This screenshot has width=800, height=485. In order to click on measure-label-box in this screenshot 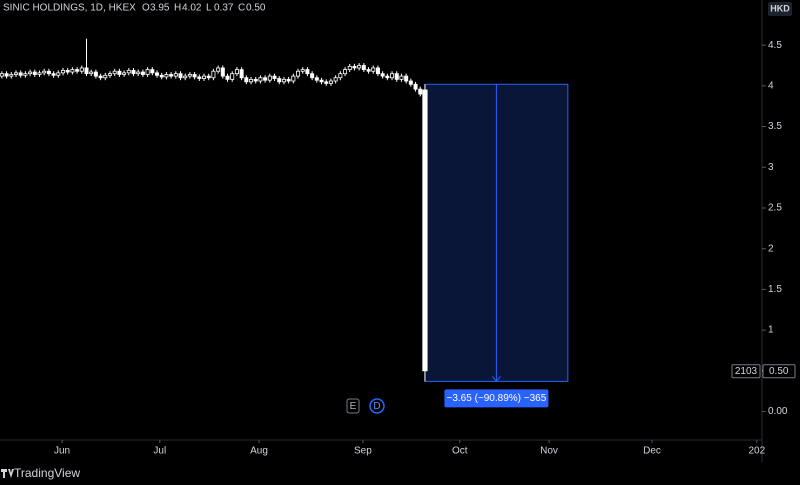, I will do `click(496, 398)`.